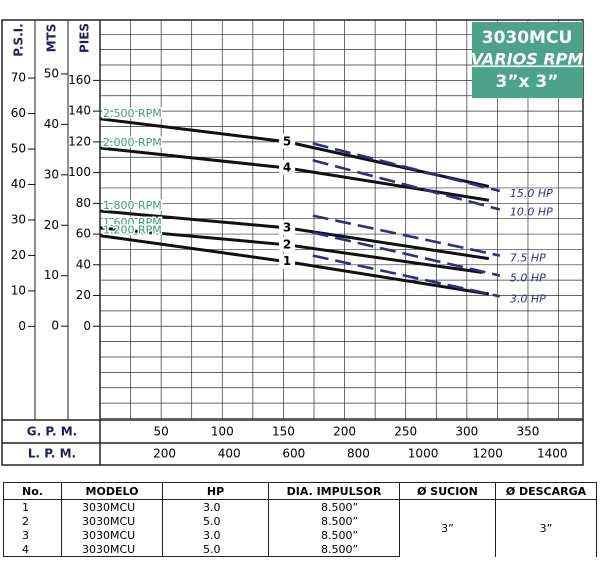 This screenshot has height=581, width=600. Describe the element at coordinates (527, 38) in the screenshot. I see `chart-title: 3030MCU` at that location.